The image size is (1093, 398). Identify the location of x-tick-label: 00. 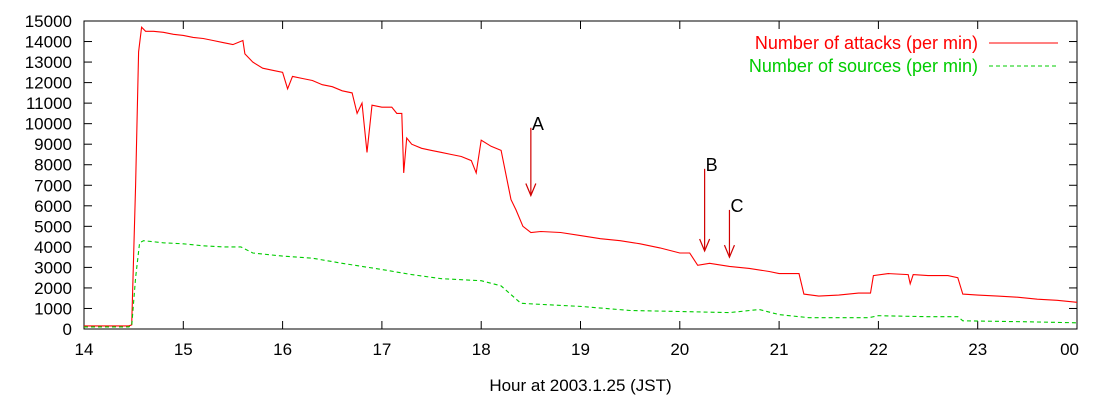
(1069, 349).